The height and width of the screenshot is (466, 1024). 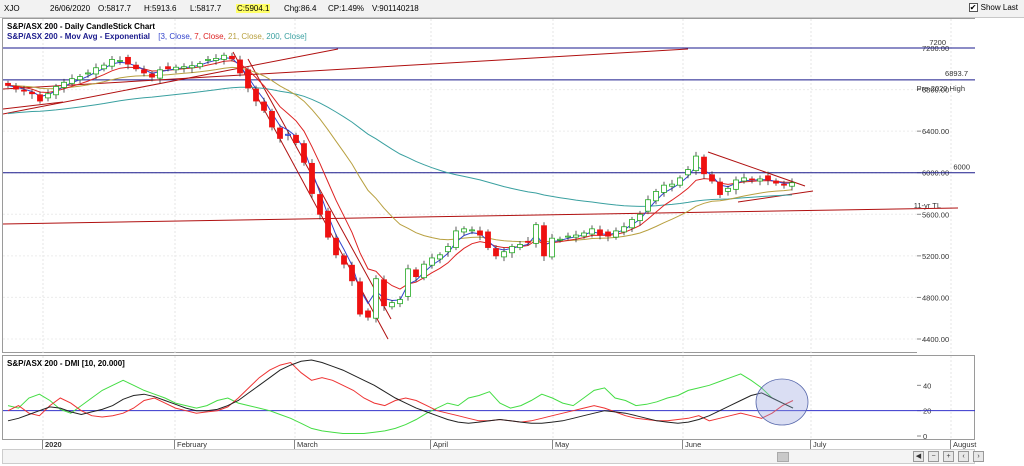 What do you see at coordinates (400, 391) in the screenshot?
I see `dmi-series-adx` at bounding box center [400, 391].